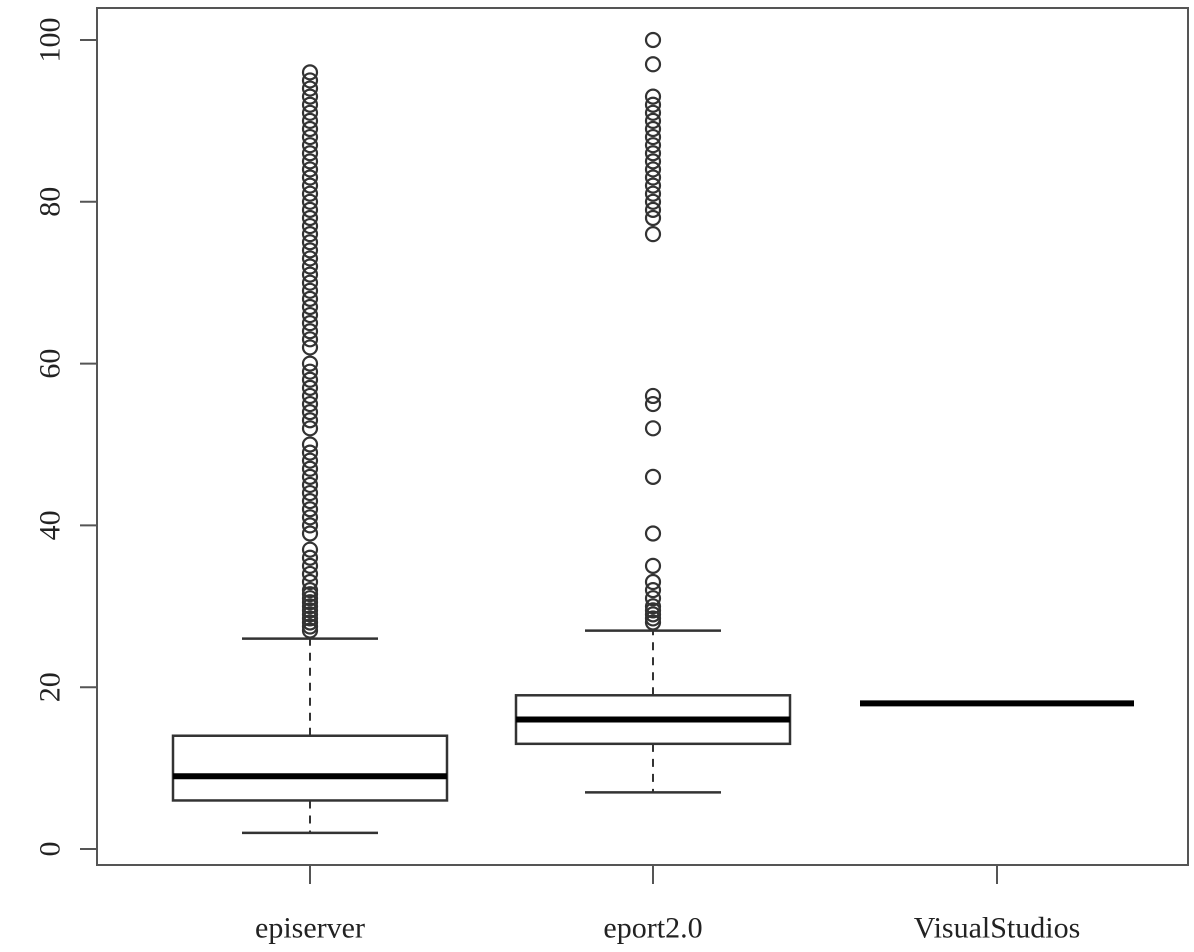 The width and height of the screenshot is (1194, 952). Describe the element at coordinates (50, 525) in the screenshot. I see `y-tick-label: 40` at that location.